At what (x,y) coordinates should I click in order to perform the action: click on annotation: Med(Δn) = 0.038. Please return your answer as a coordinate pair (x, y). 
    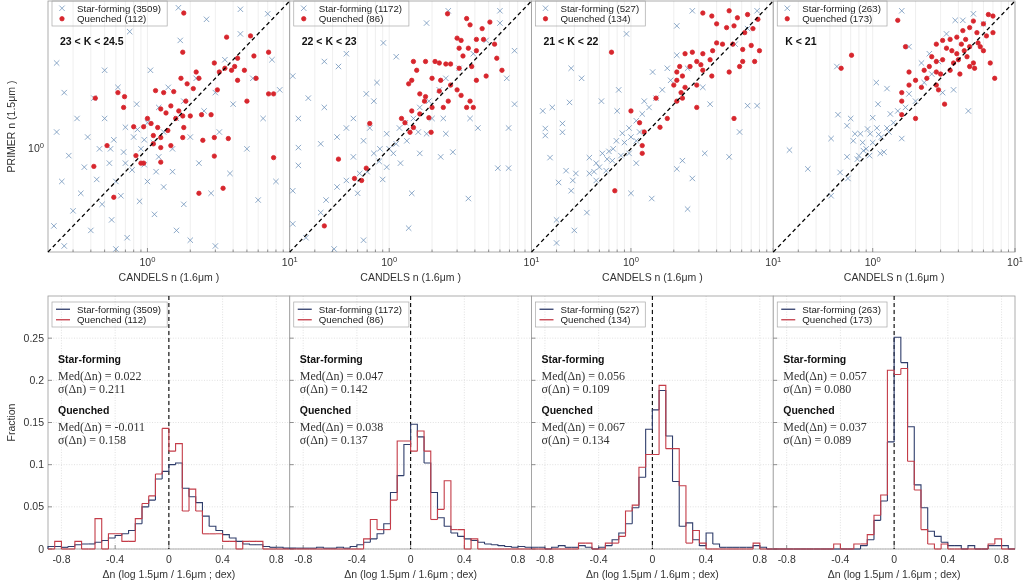
    Looking at the image, I should click on (341, 427).